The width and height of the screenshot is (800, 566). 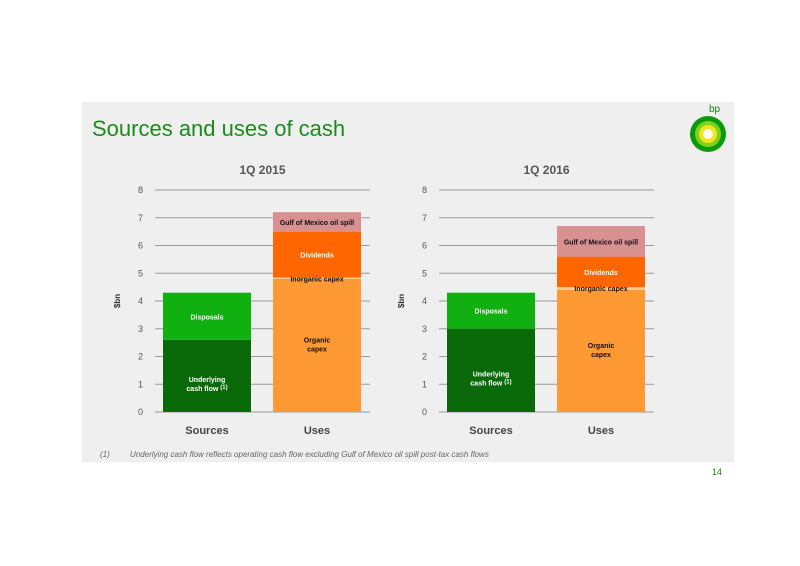 I want to click on footnote-marker: (1), so click(x=105, y=454).